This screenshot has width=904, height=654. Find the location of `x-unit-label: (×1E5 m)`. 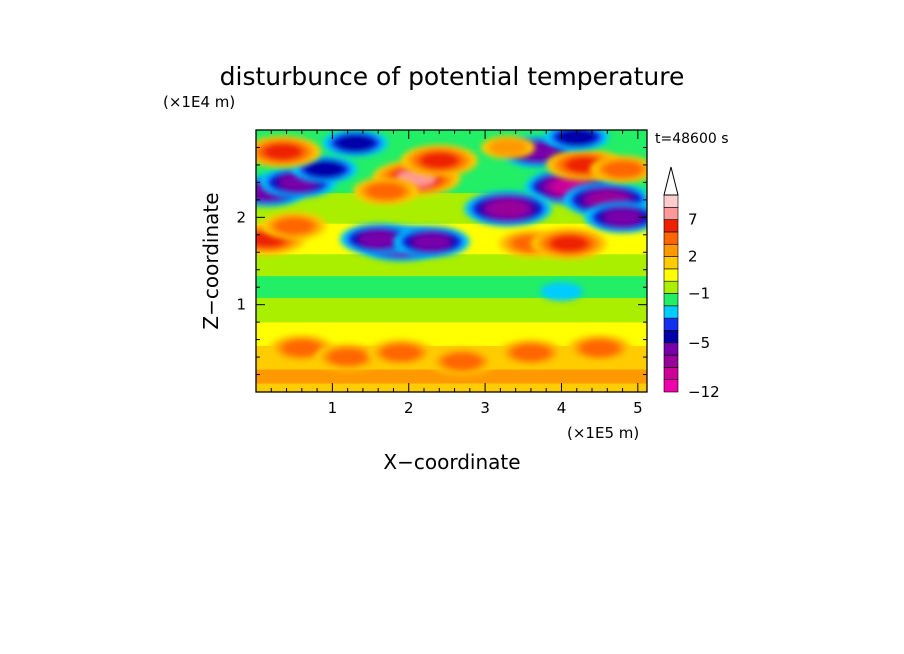

x-unit-label: (×1E5 m) is located at coordinates (603, 433).